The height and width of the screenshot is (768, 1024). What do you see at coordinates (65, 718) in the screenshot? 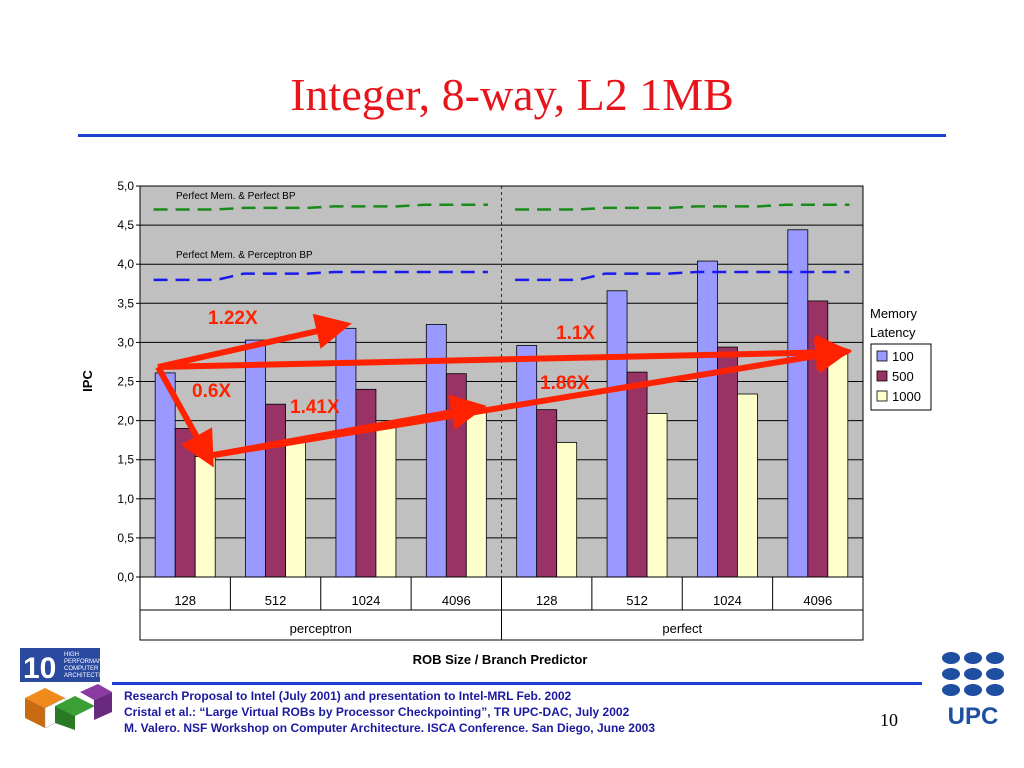
I see `cube-green-side` at bounding box center [65, 718].